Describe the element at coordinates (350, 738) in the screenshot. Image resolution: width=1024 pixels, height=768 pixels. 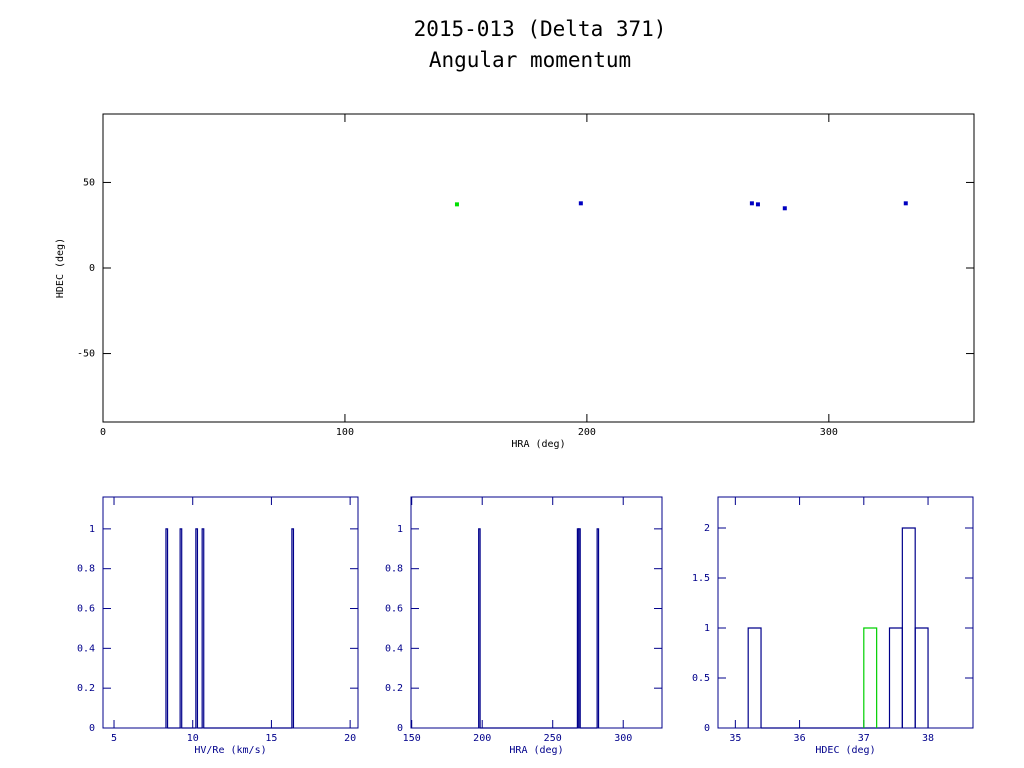
I see `x-tick-label: 20` at that location.